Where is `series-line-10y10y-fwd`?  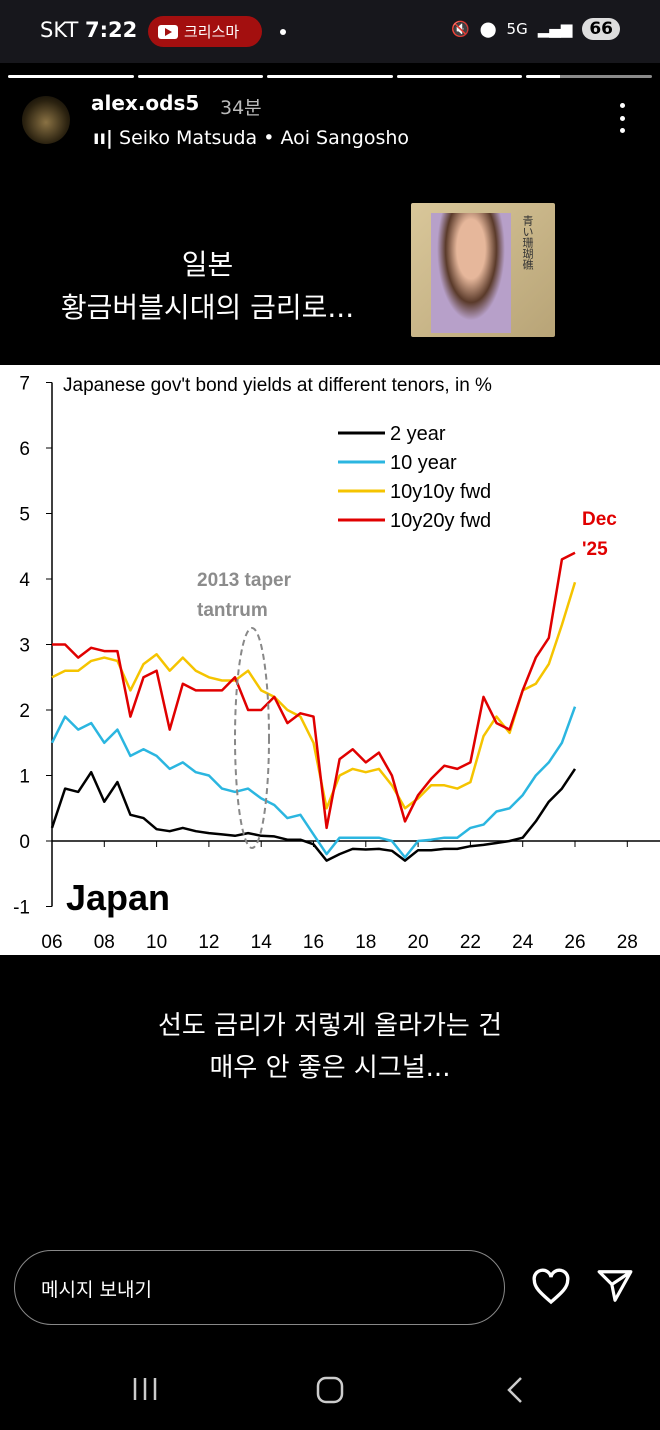 series-line-10y10y-fwd is located at coordinates (314, 695).